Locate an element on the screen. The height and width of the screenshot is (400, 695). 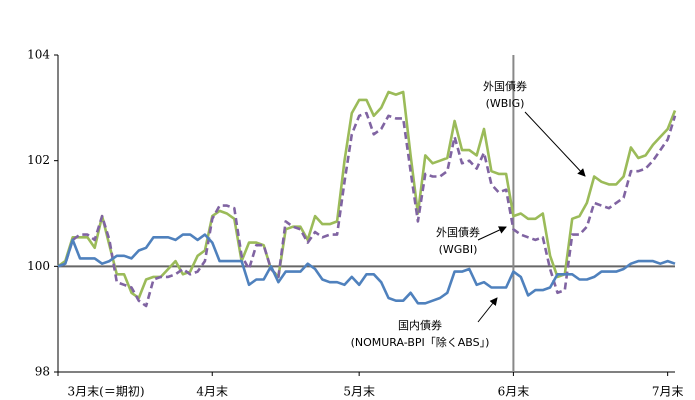
x-tick-label: 5月末 is located at coordinates (359, 392).